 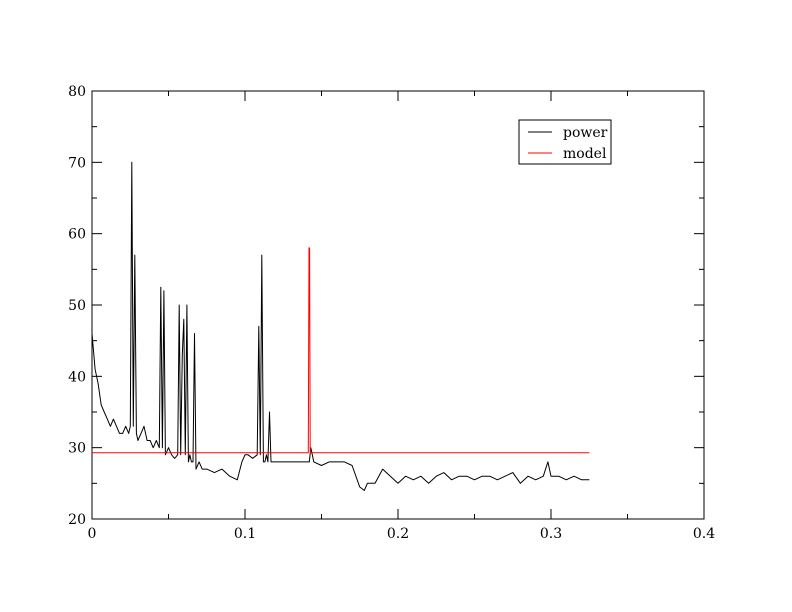 I want to click on x-tick-label: 0.3, so click(x=551, y=534).